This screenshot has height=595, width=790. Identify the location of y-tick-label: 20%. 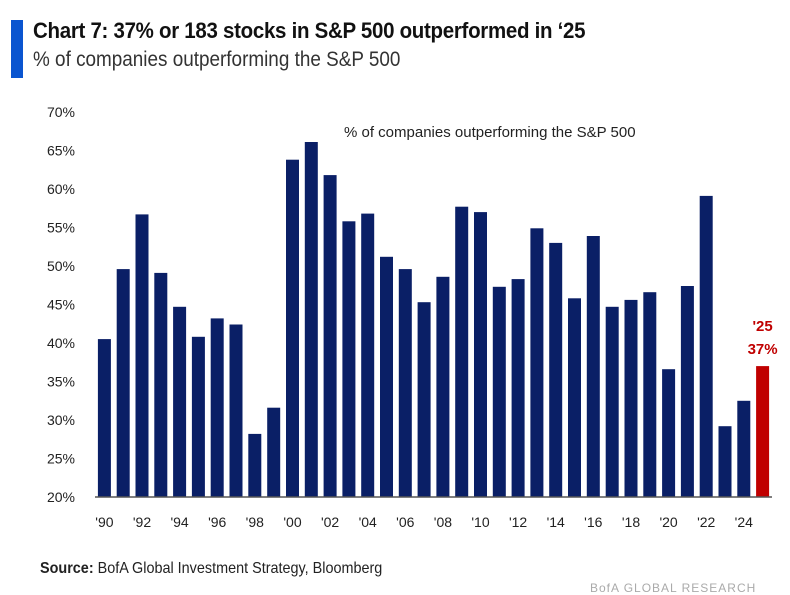
(61, 497).